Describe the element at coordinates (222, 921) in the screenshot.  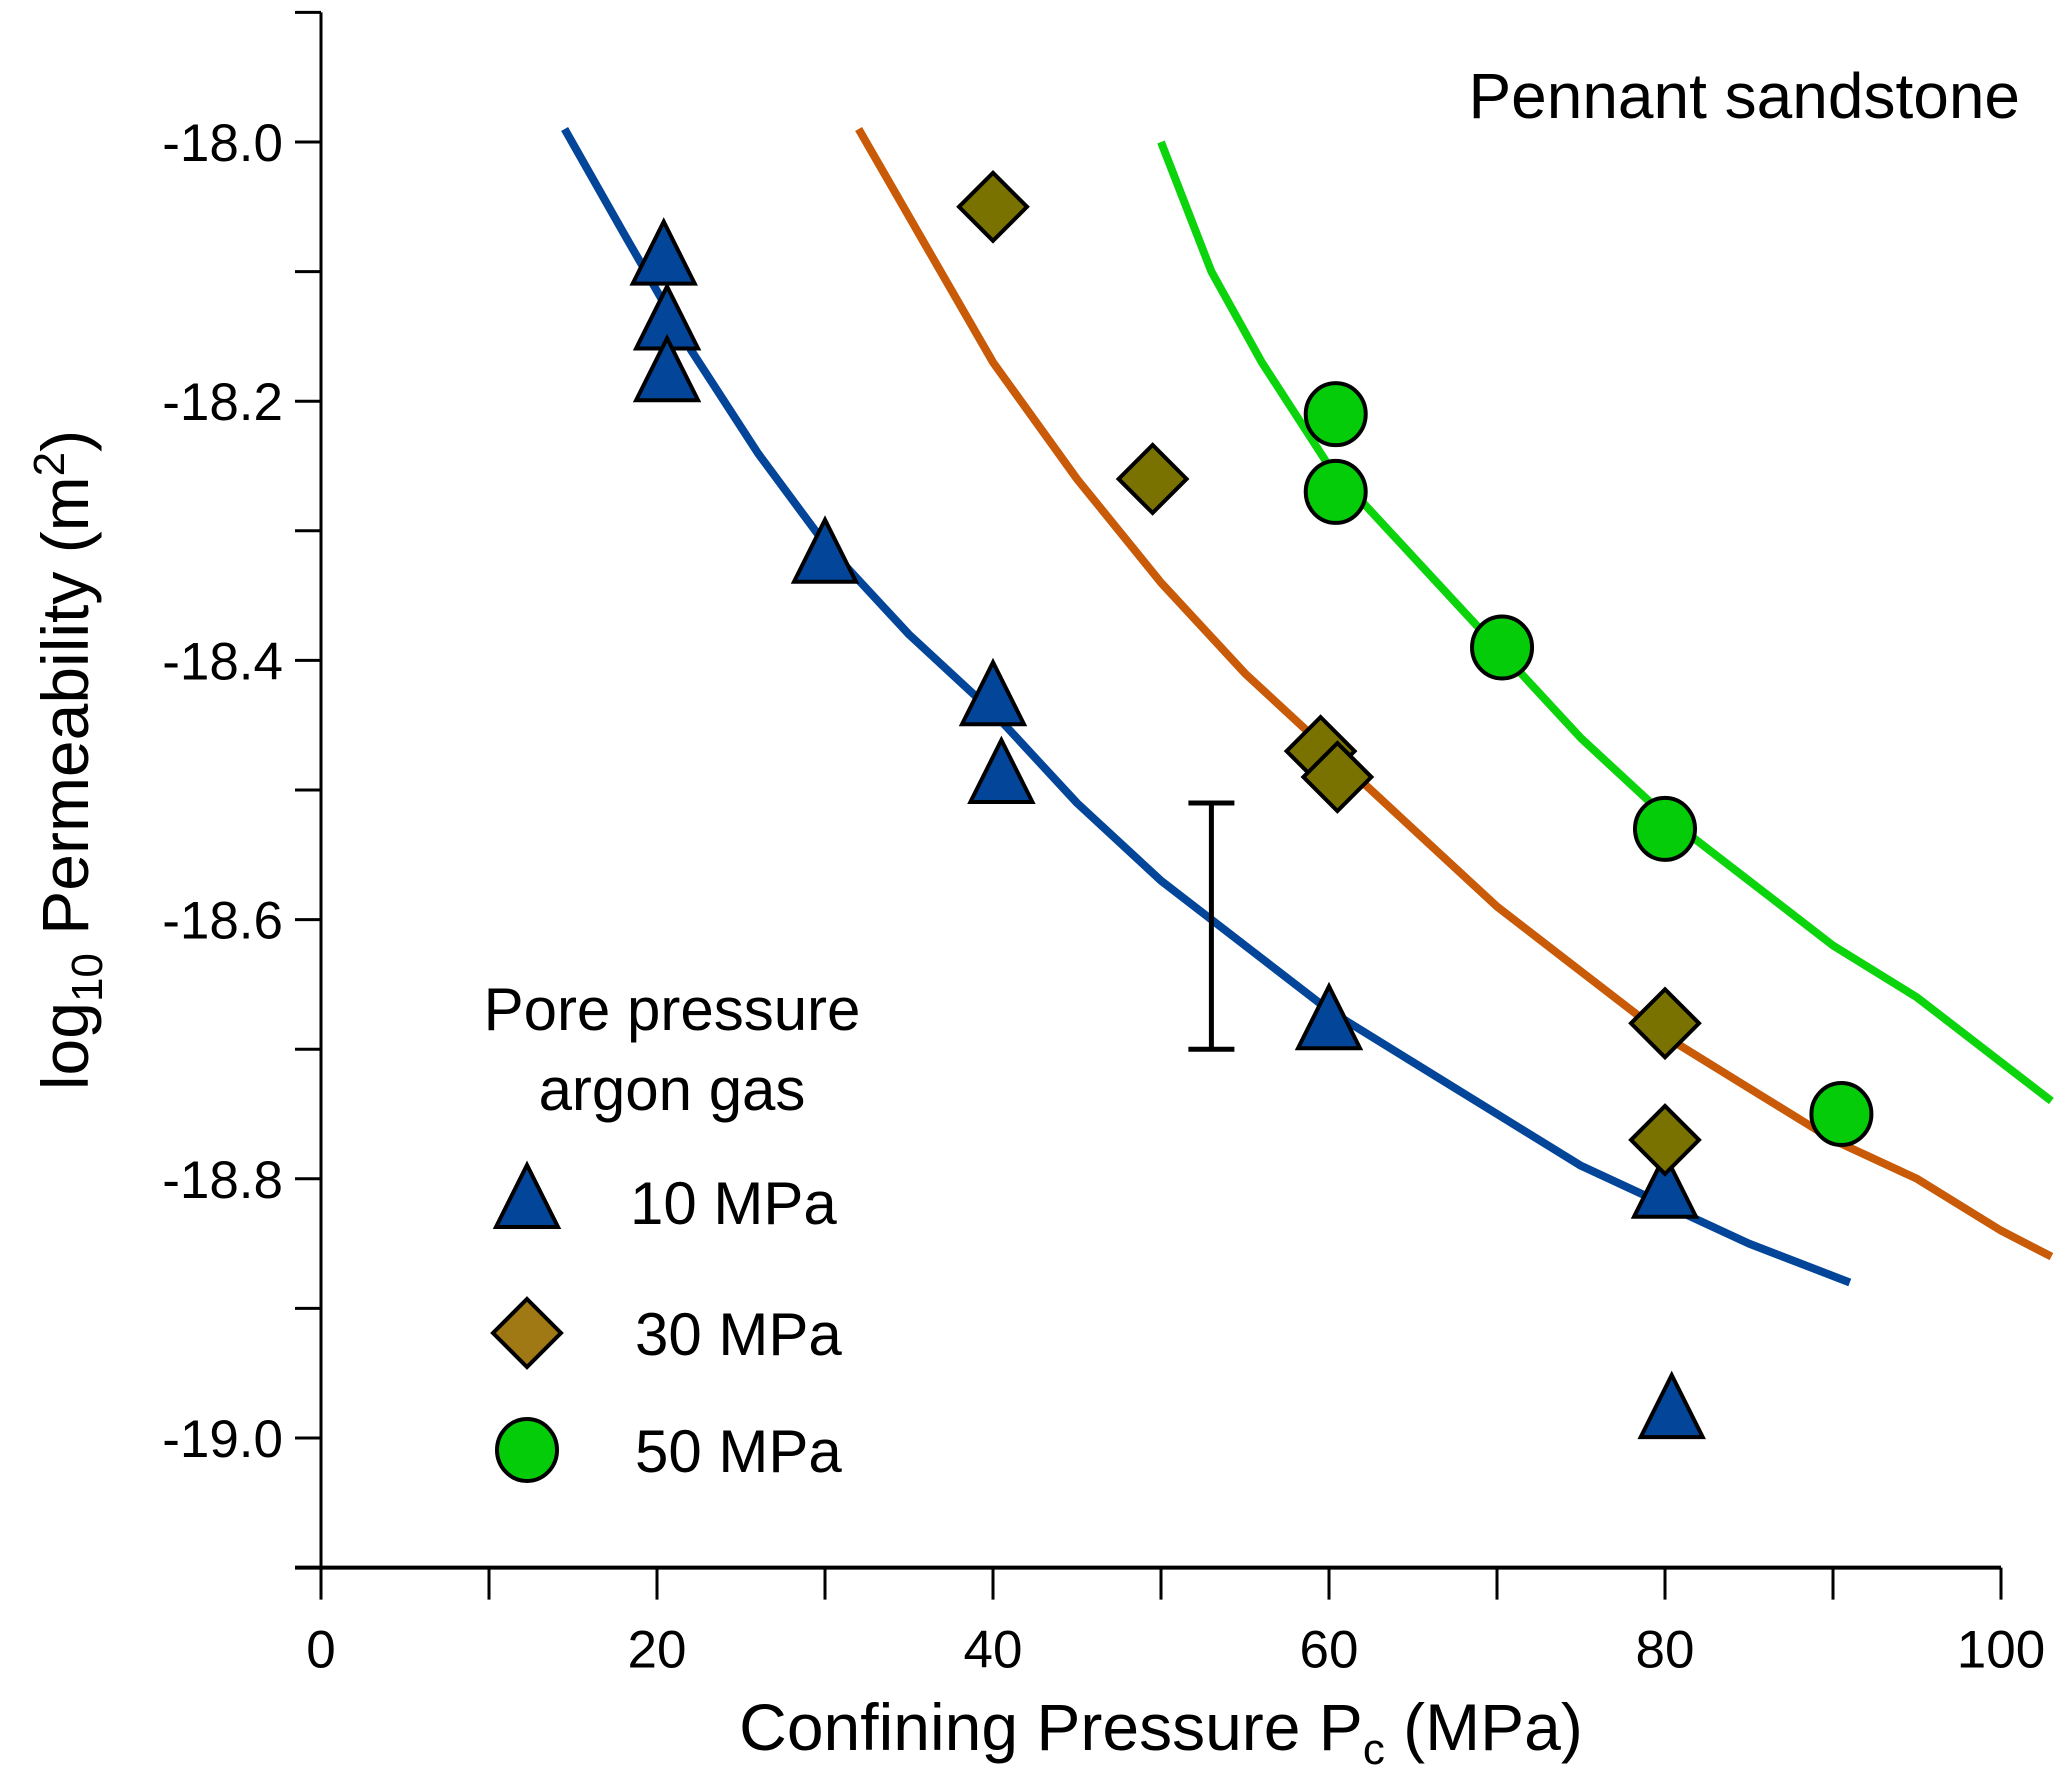
I see `y-tick-label: -18.6` at that location.